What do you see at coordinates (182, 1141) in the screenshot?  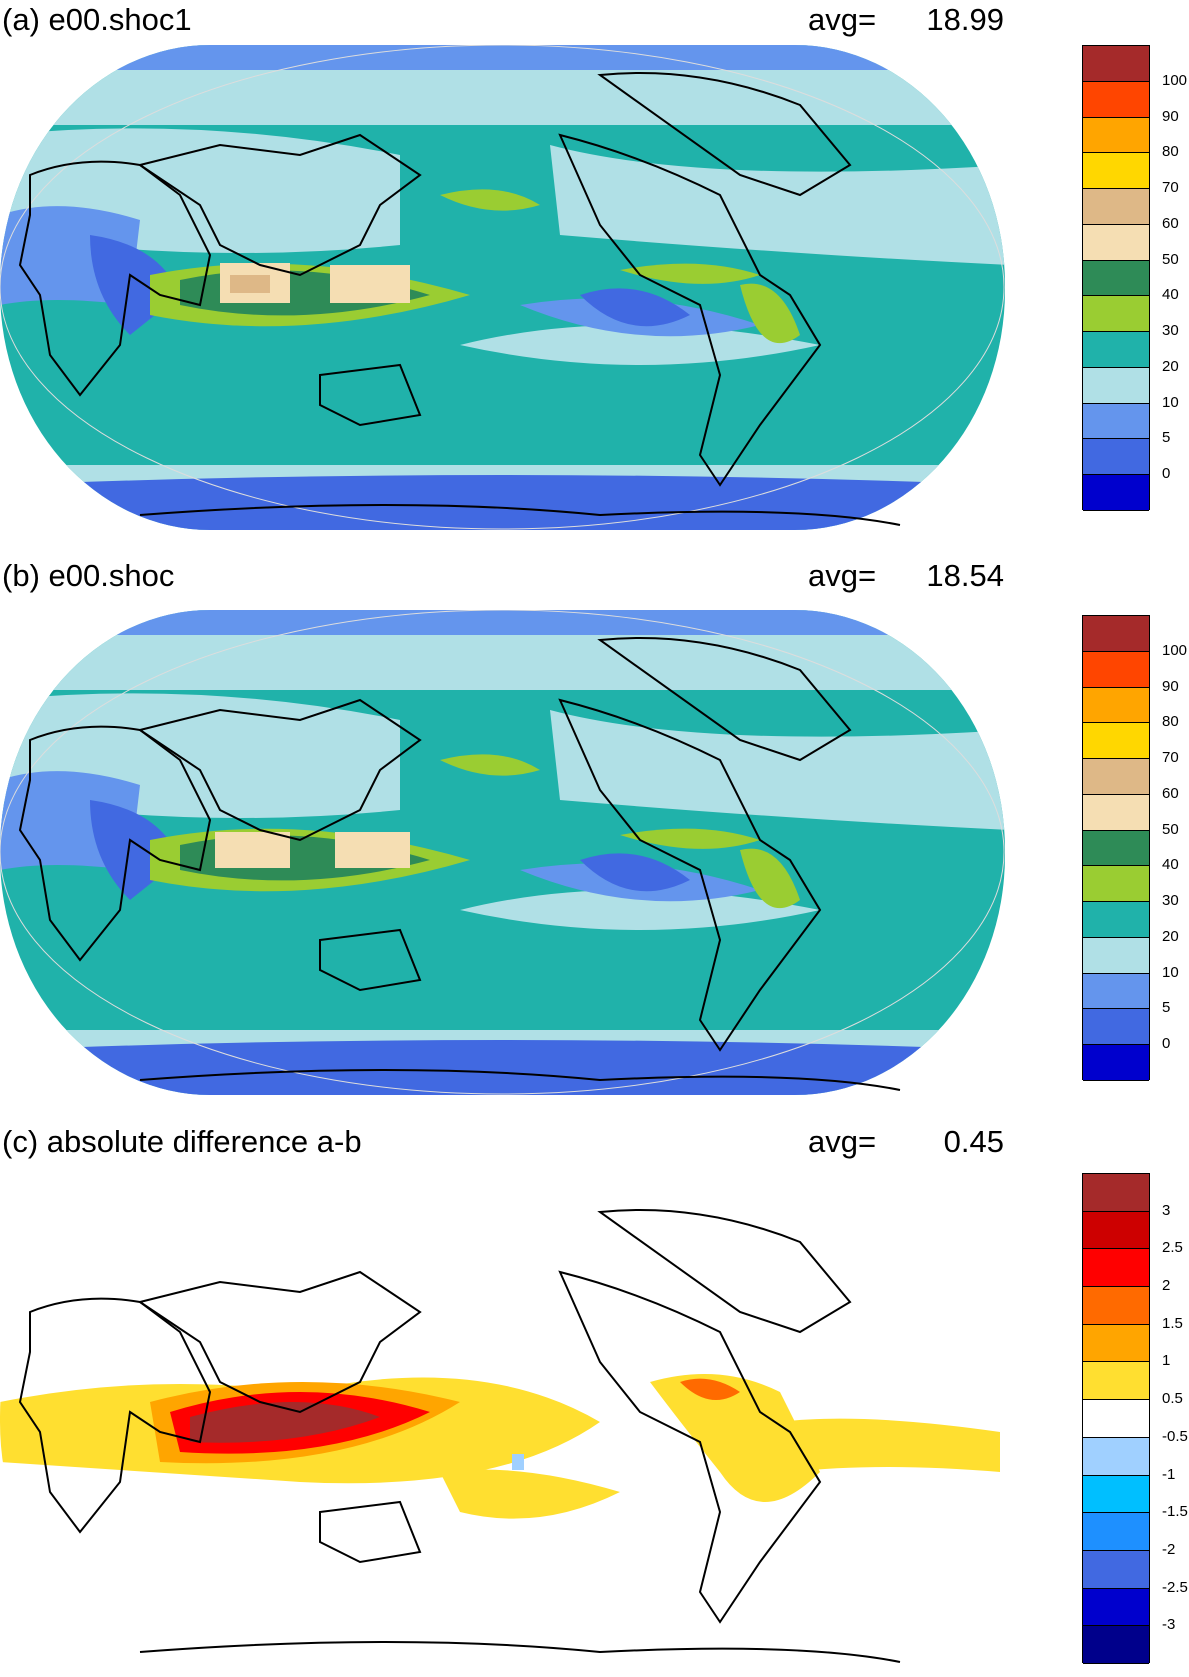 I see `panel-title: (c) absolute difference a-b` at bounding box center [182, 1141].